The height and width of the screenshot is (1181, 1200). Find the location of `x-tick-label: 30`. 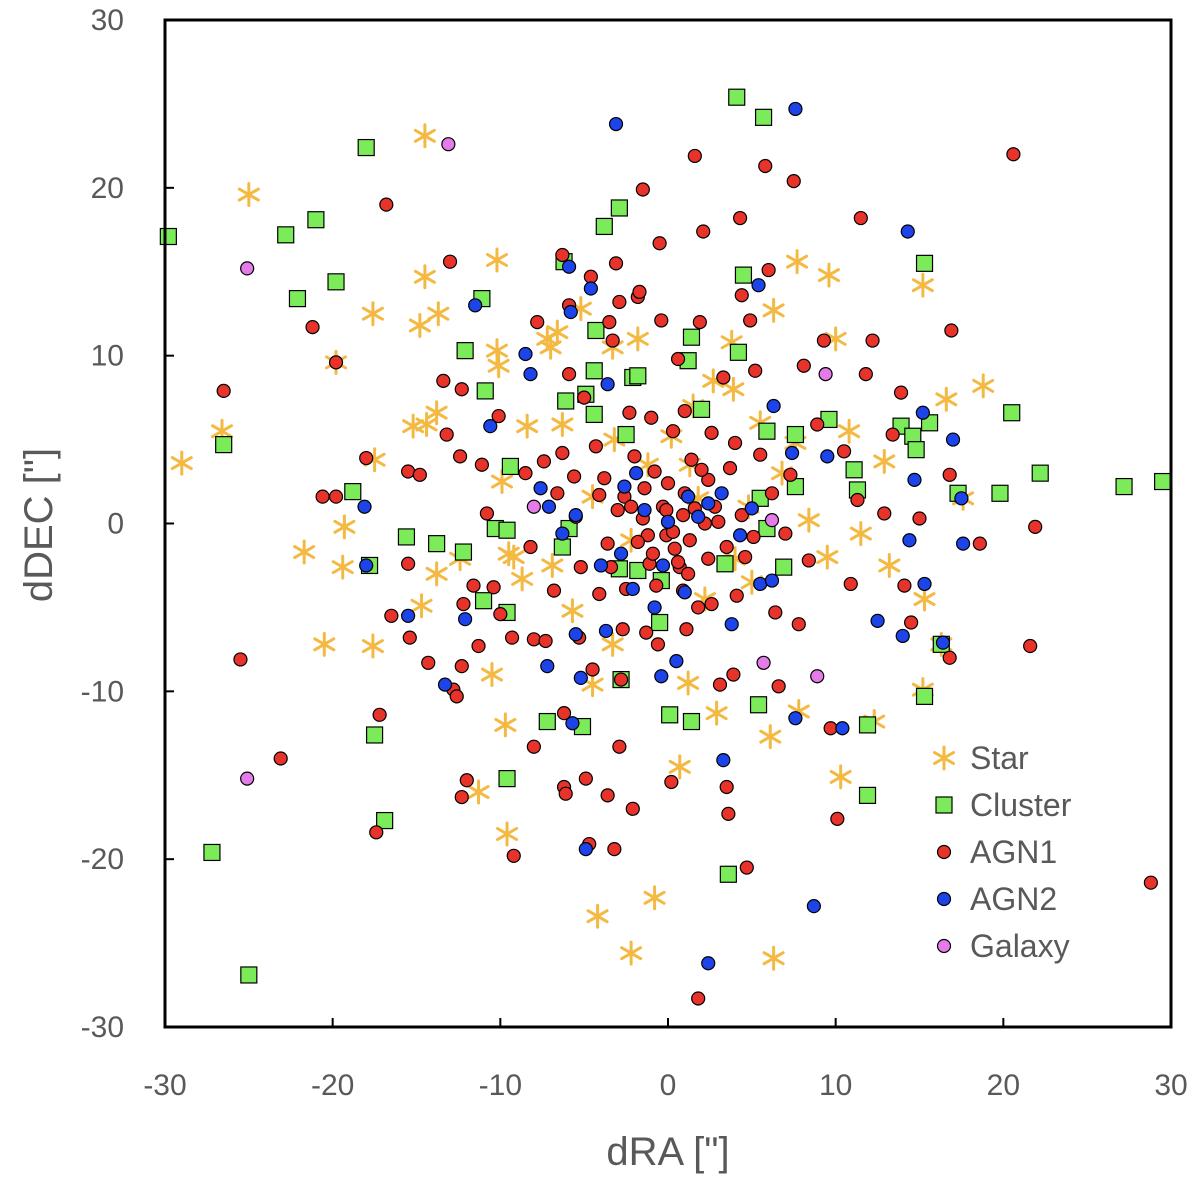

x-tick-label: 30 is located at coordinates (1170, 1085).